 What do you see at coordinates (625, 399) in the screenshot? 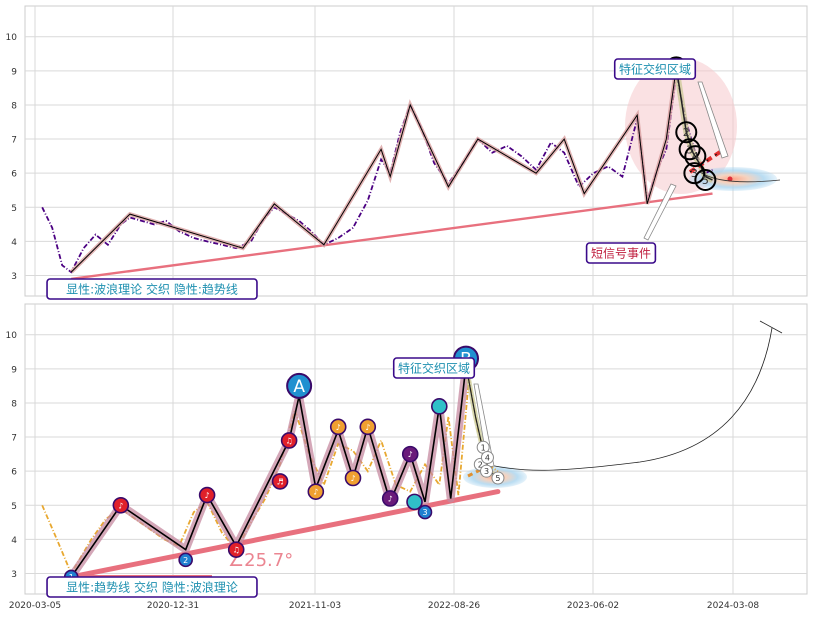
I see `projection-arc` at bounding box center [625, 399].